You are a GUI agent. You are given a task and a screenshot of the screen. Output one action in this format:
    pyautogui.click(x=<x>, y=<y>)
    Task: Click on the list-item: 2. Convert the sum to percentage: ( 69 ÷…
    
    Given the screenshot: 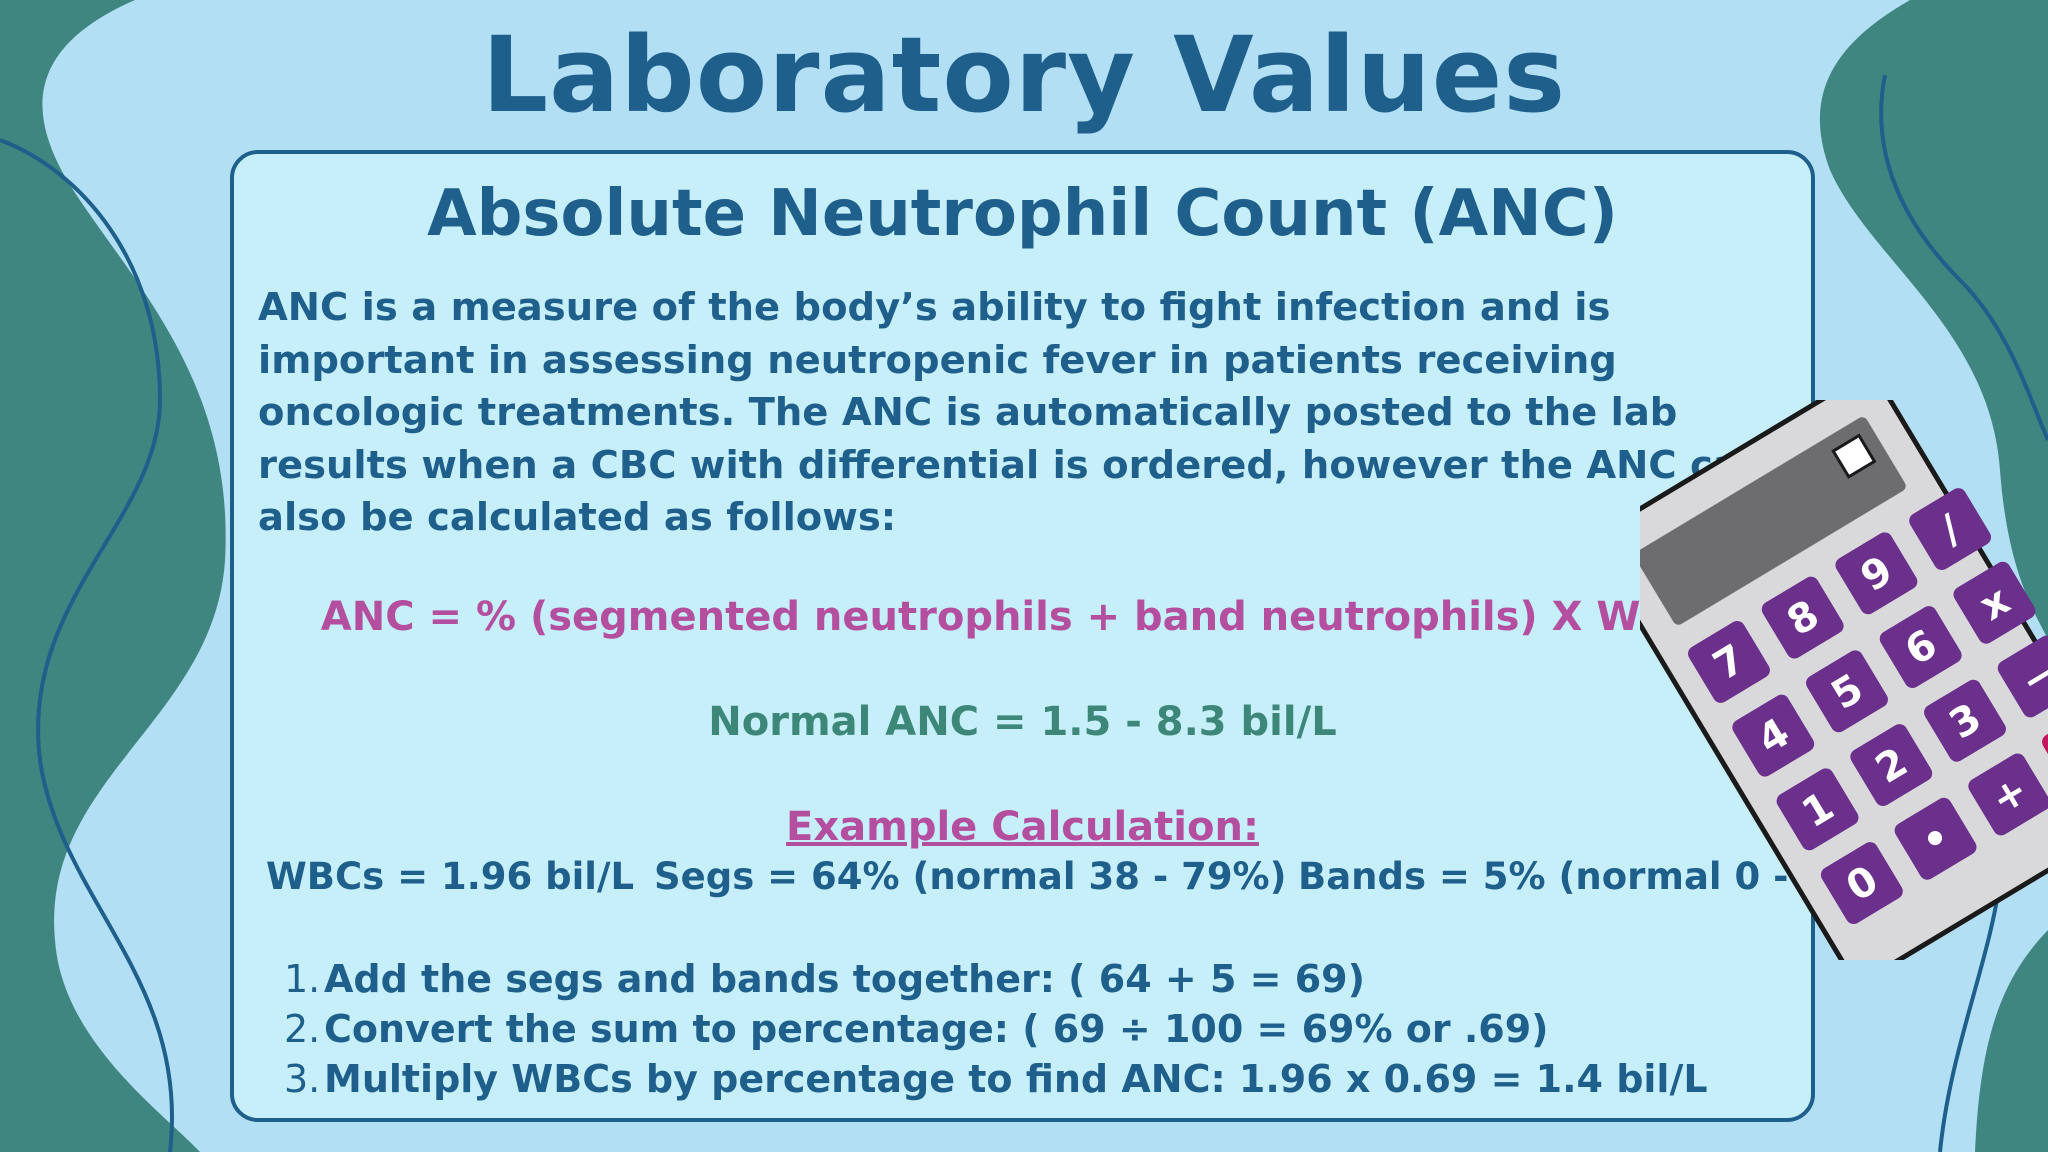 What is the action you would take?
    pyautogui.click(x=1034, y=1029)
    